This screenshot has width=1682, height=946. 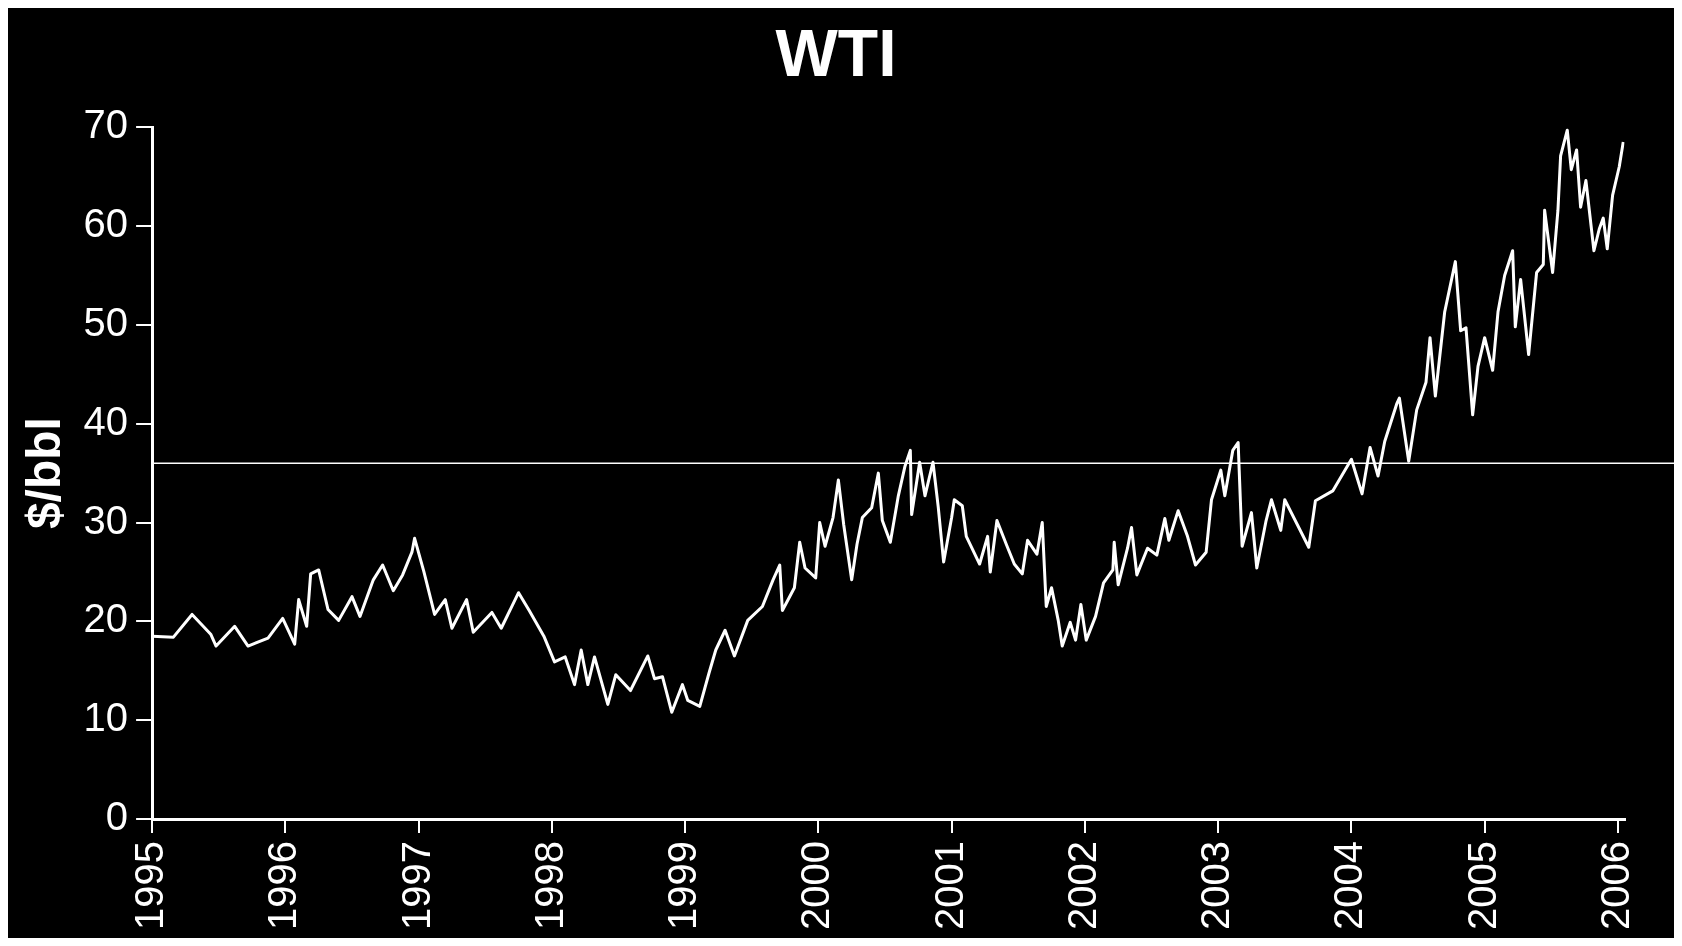 What do you see at coordinates (106, 717) in the screenshot?
I see `y-tick-label: 10` at bounding box center [106, 717].